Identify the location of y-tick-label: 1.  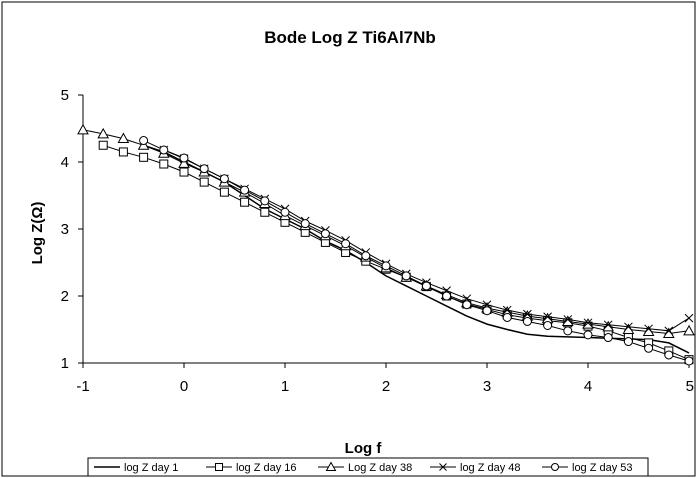
(65, 363).